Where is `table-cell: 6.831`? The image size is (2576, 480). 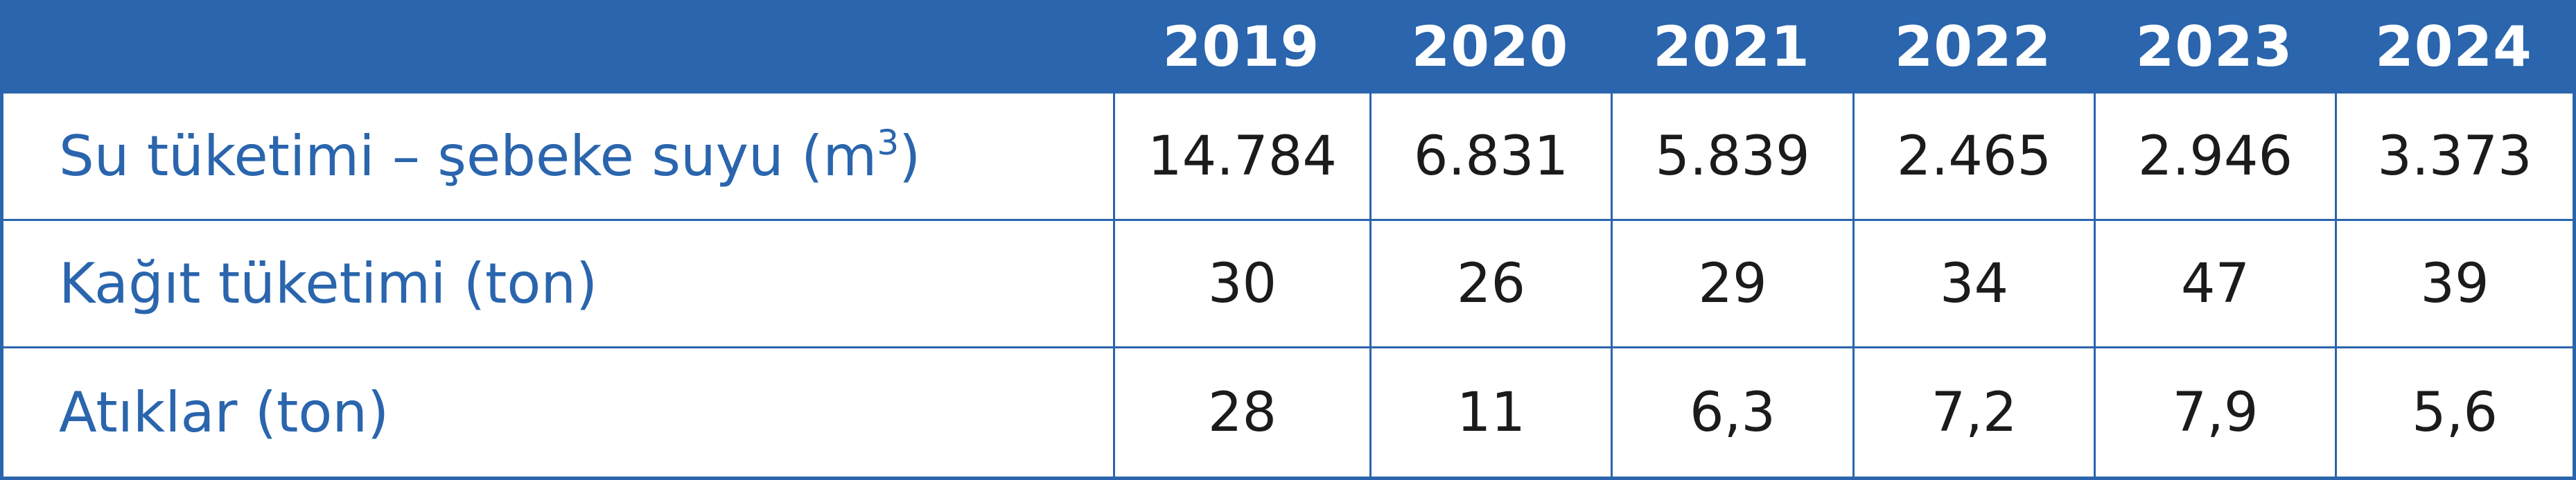 table-cell: 6.831 is located at coordinates (1490, 157).